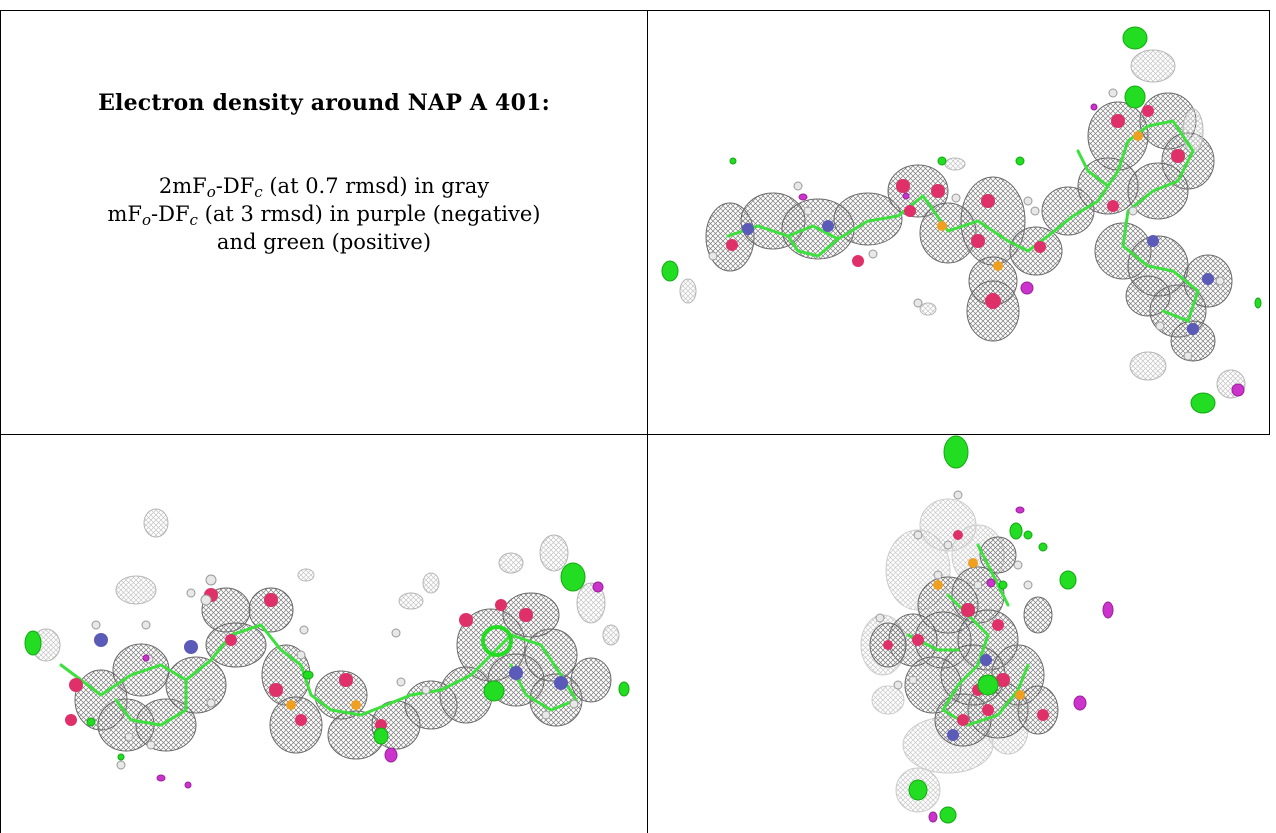  What do you see at coordinates (324, 103) in the screenshot?
I see `figure-title: Electron density around NAP A 401:` at bounding box center [324, 103].